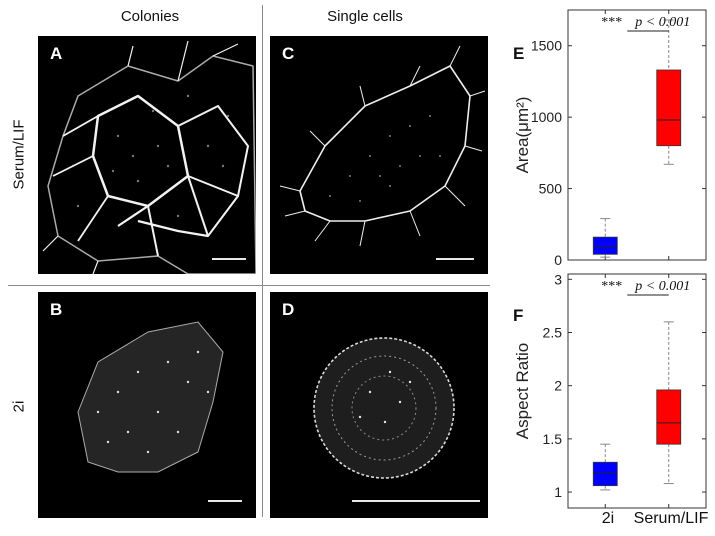  I want to click on panel-label-c: C, so click(288, 53).